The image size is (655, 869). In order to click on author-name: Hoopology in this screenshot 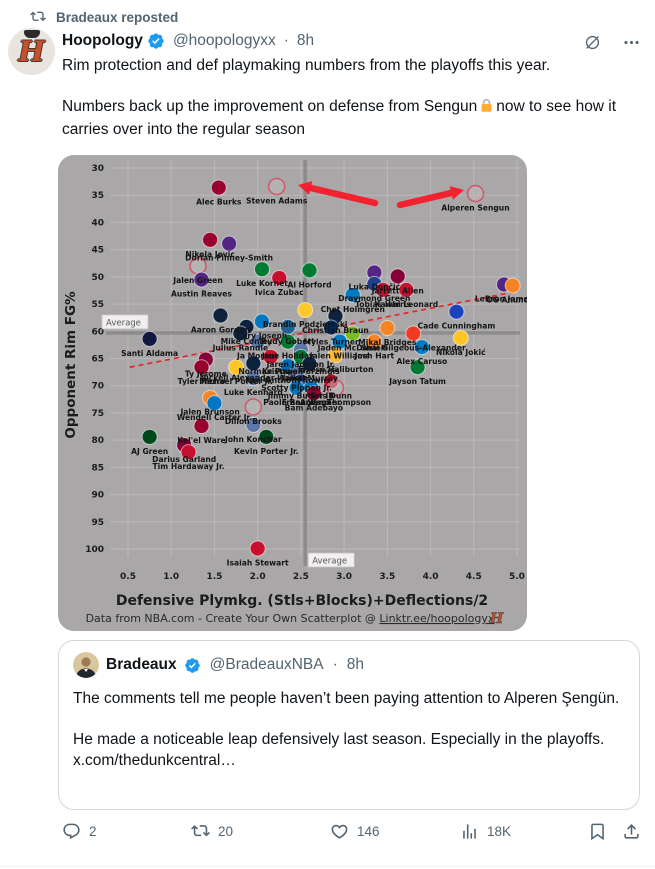, I will do `click(102, 40)`.